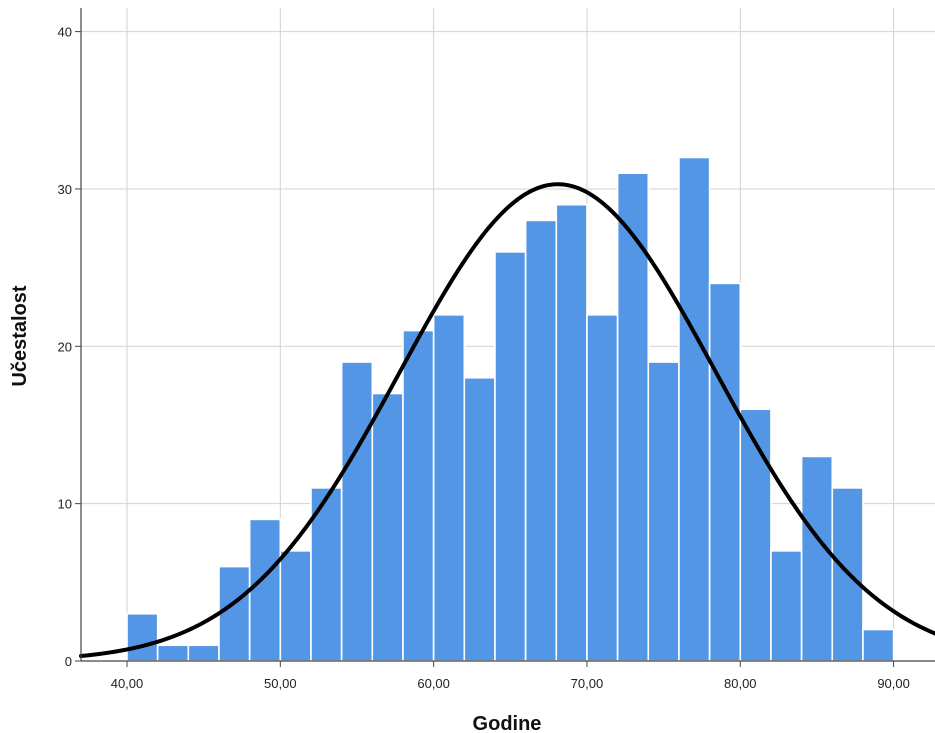 The image size is (935, 733). Describe the element at coordinates (127, 683) in the screenshot. I see `x-tick-label-0: 40,00` at that location.